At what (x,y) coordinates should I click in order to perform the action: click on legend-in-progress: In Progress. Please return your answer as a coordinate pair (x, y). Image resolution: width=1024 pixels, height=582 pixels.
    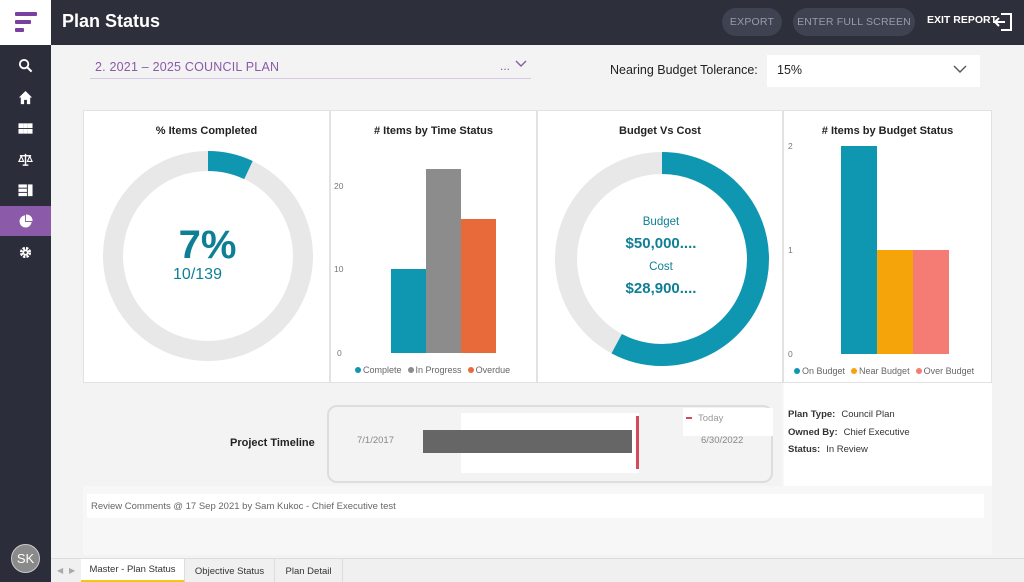
    Looking at the image, I should click on (434, 370).